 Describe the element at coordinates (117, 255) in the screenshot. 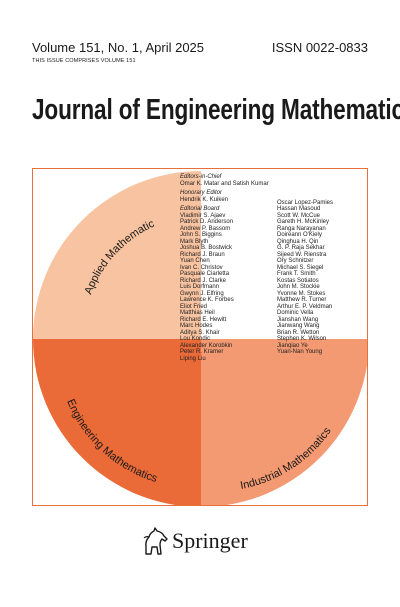

I see `quadrant-applied` at that location.